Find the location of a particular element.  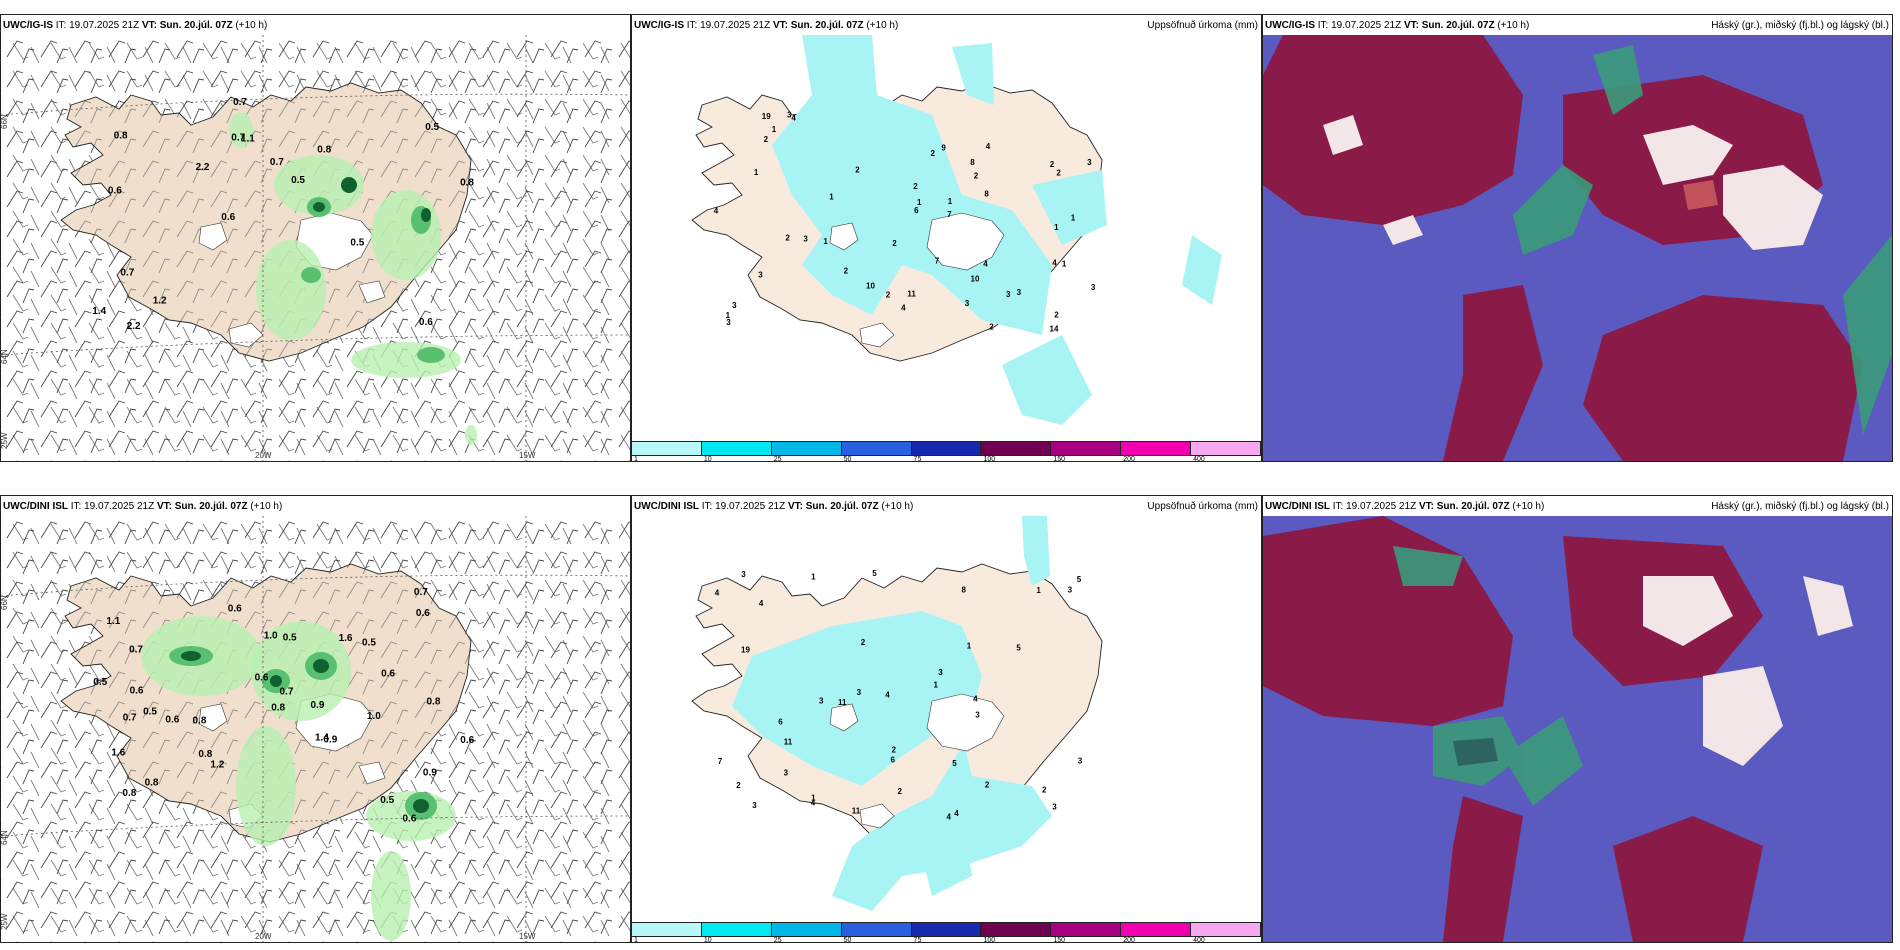

colorbar-label: 1 is located at coordinates (636, 940).